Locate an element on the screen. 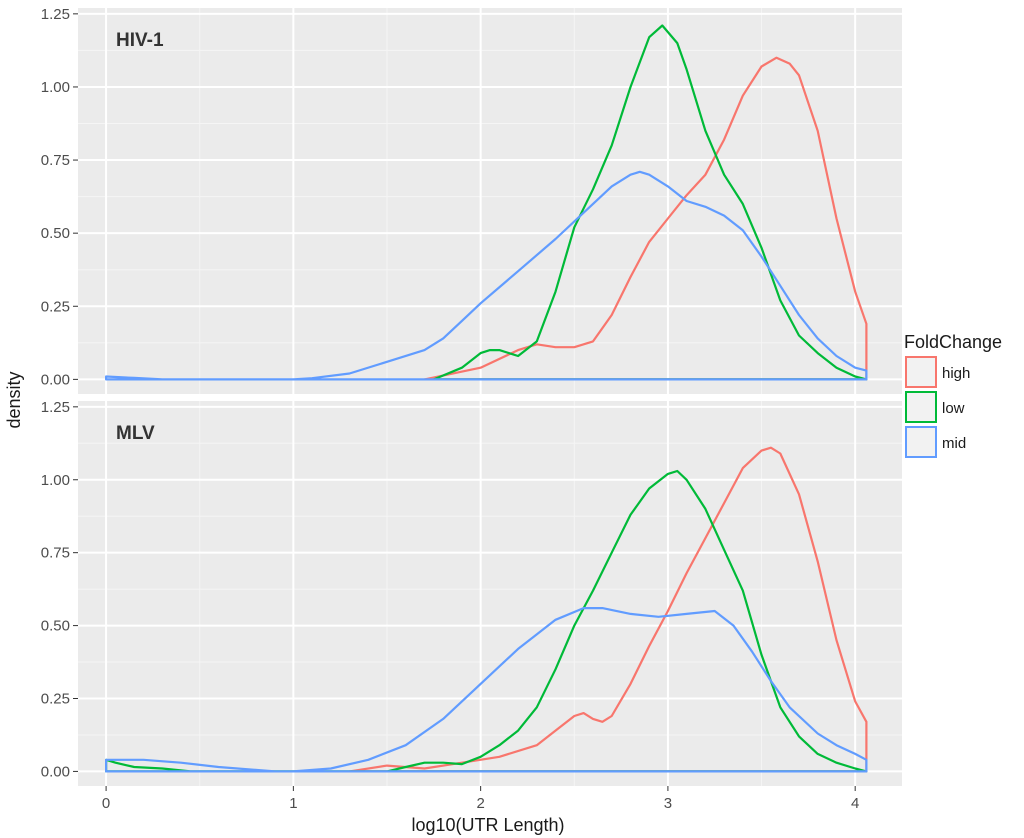  legend-label-low: low is located at coordinates (953, 408).